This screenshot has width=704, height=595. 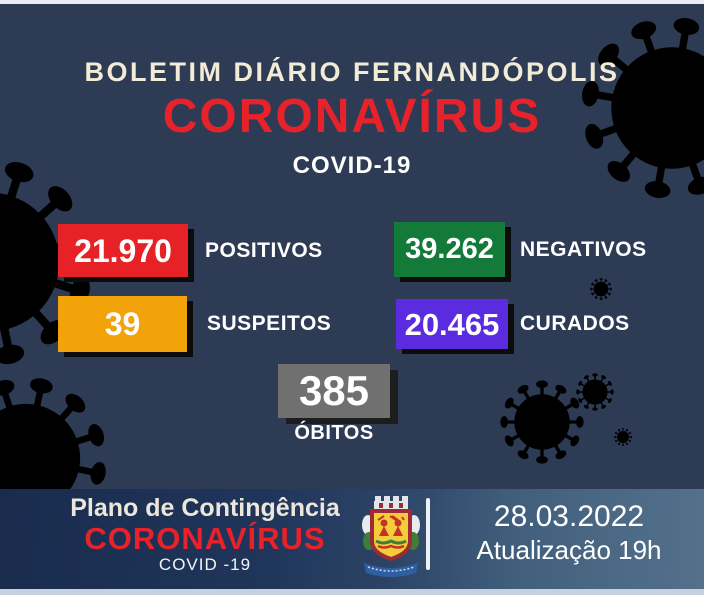 I want to click on stat-box-negativos: 39.262, so click(x=449, y=249).